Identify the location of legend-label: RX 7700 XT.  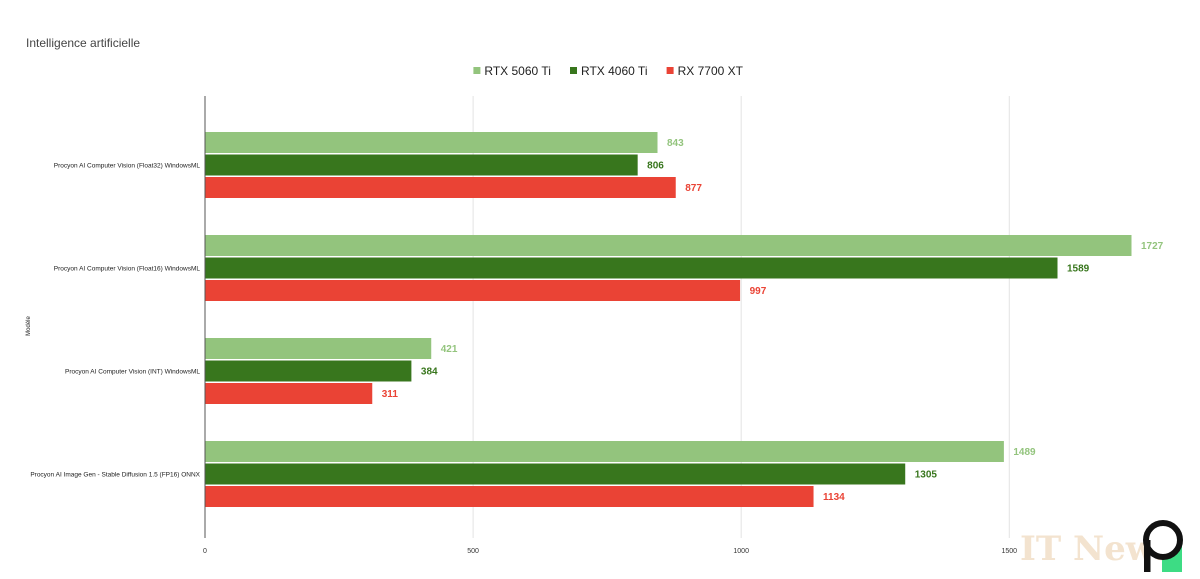
(711, 71).